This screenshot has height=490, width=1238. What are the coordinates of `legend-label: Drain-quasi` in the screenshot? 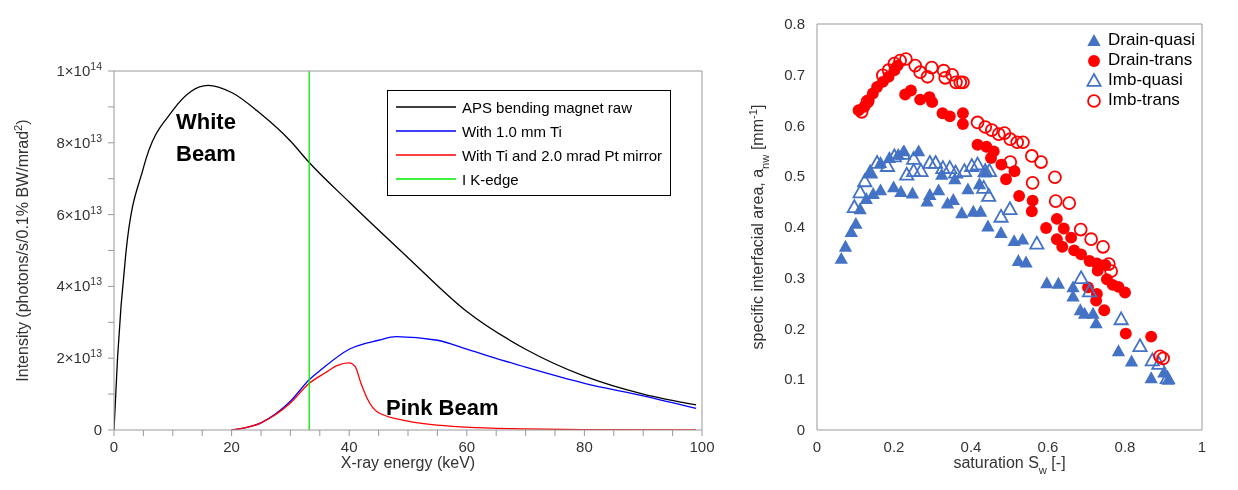 It's located at (1151, 40).